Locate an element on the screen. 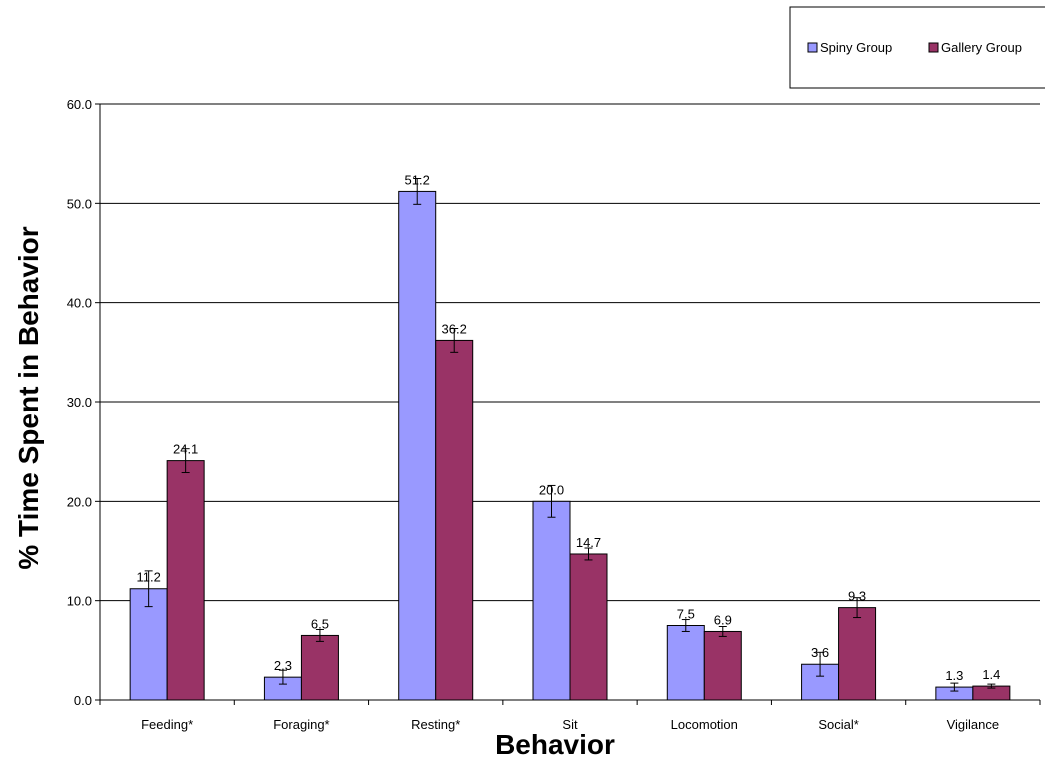  legend-swatch-gallery is located at coordinates (933, 47).